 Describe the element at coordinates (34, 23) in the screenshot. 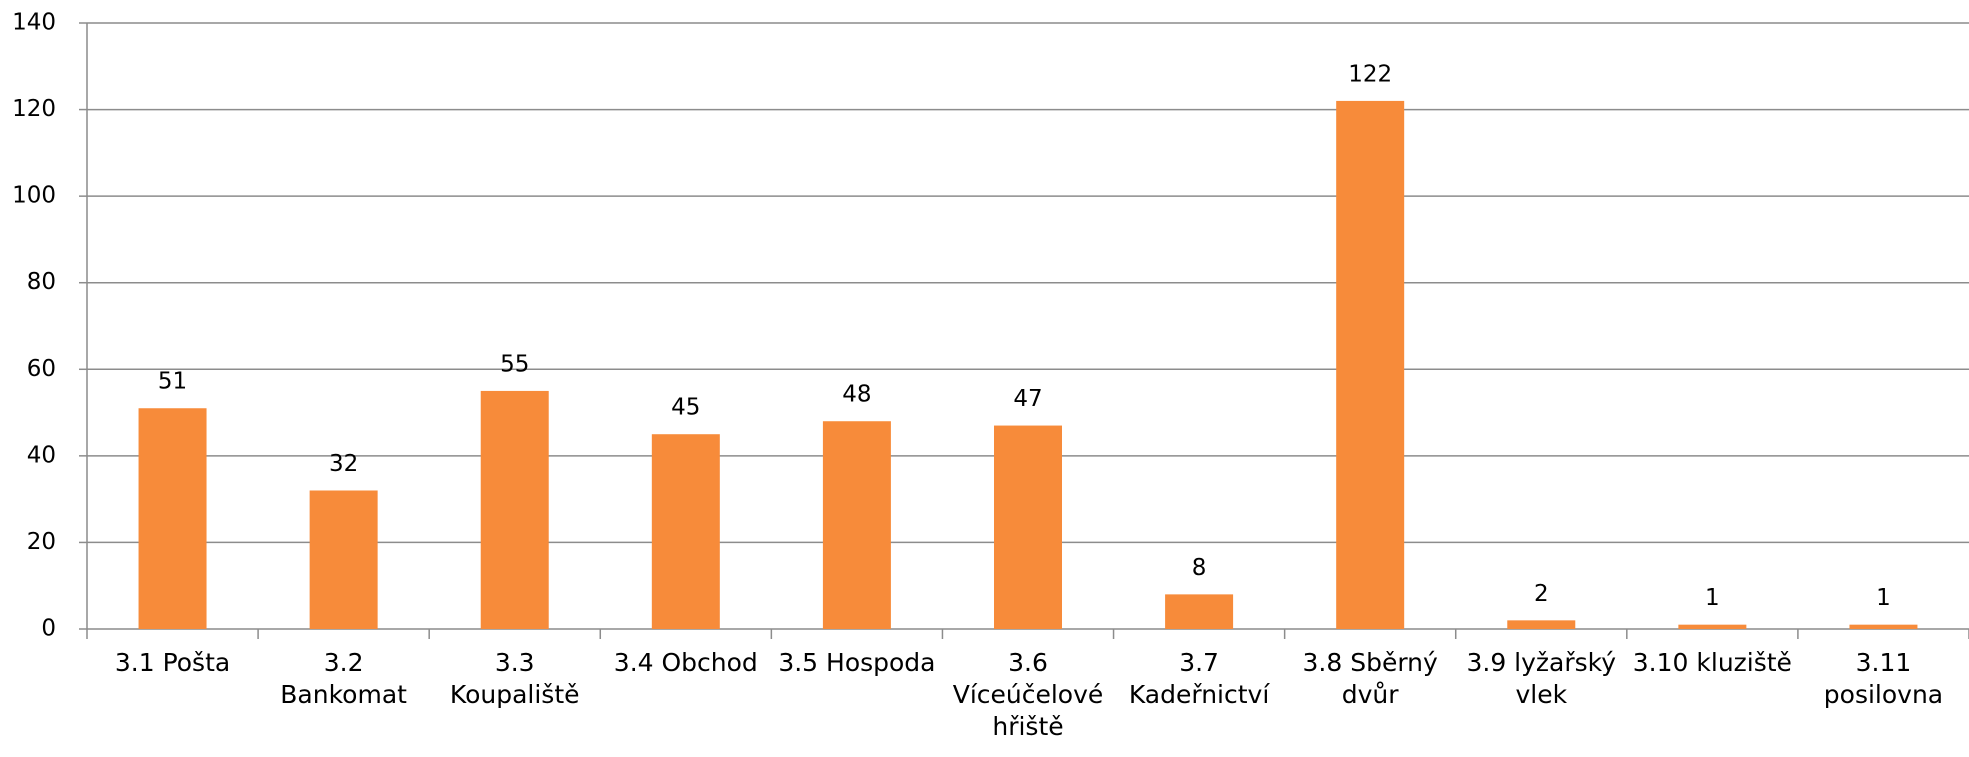

I see `y-tick-label: 140` at that location.